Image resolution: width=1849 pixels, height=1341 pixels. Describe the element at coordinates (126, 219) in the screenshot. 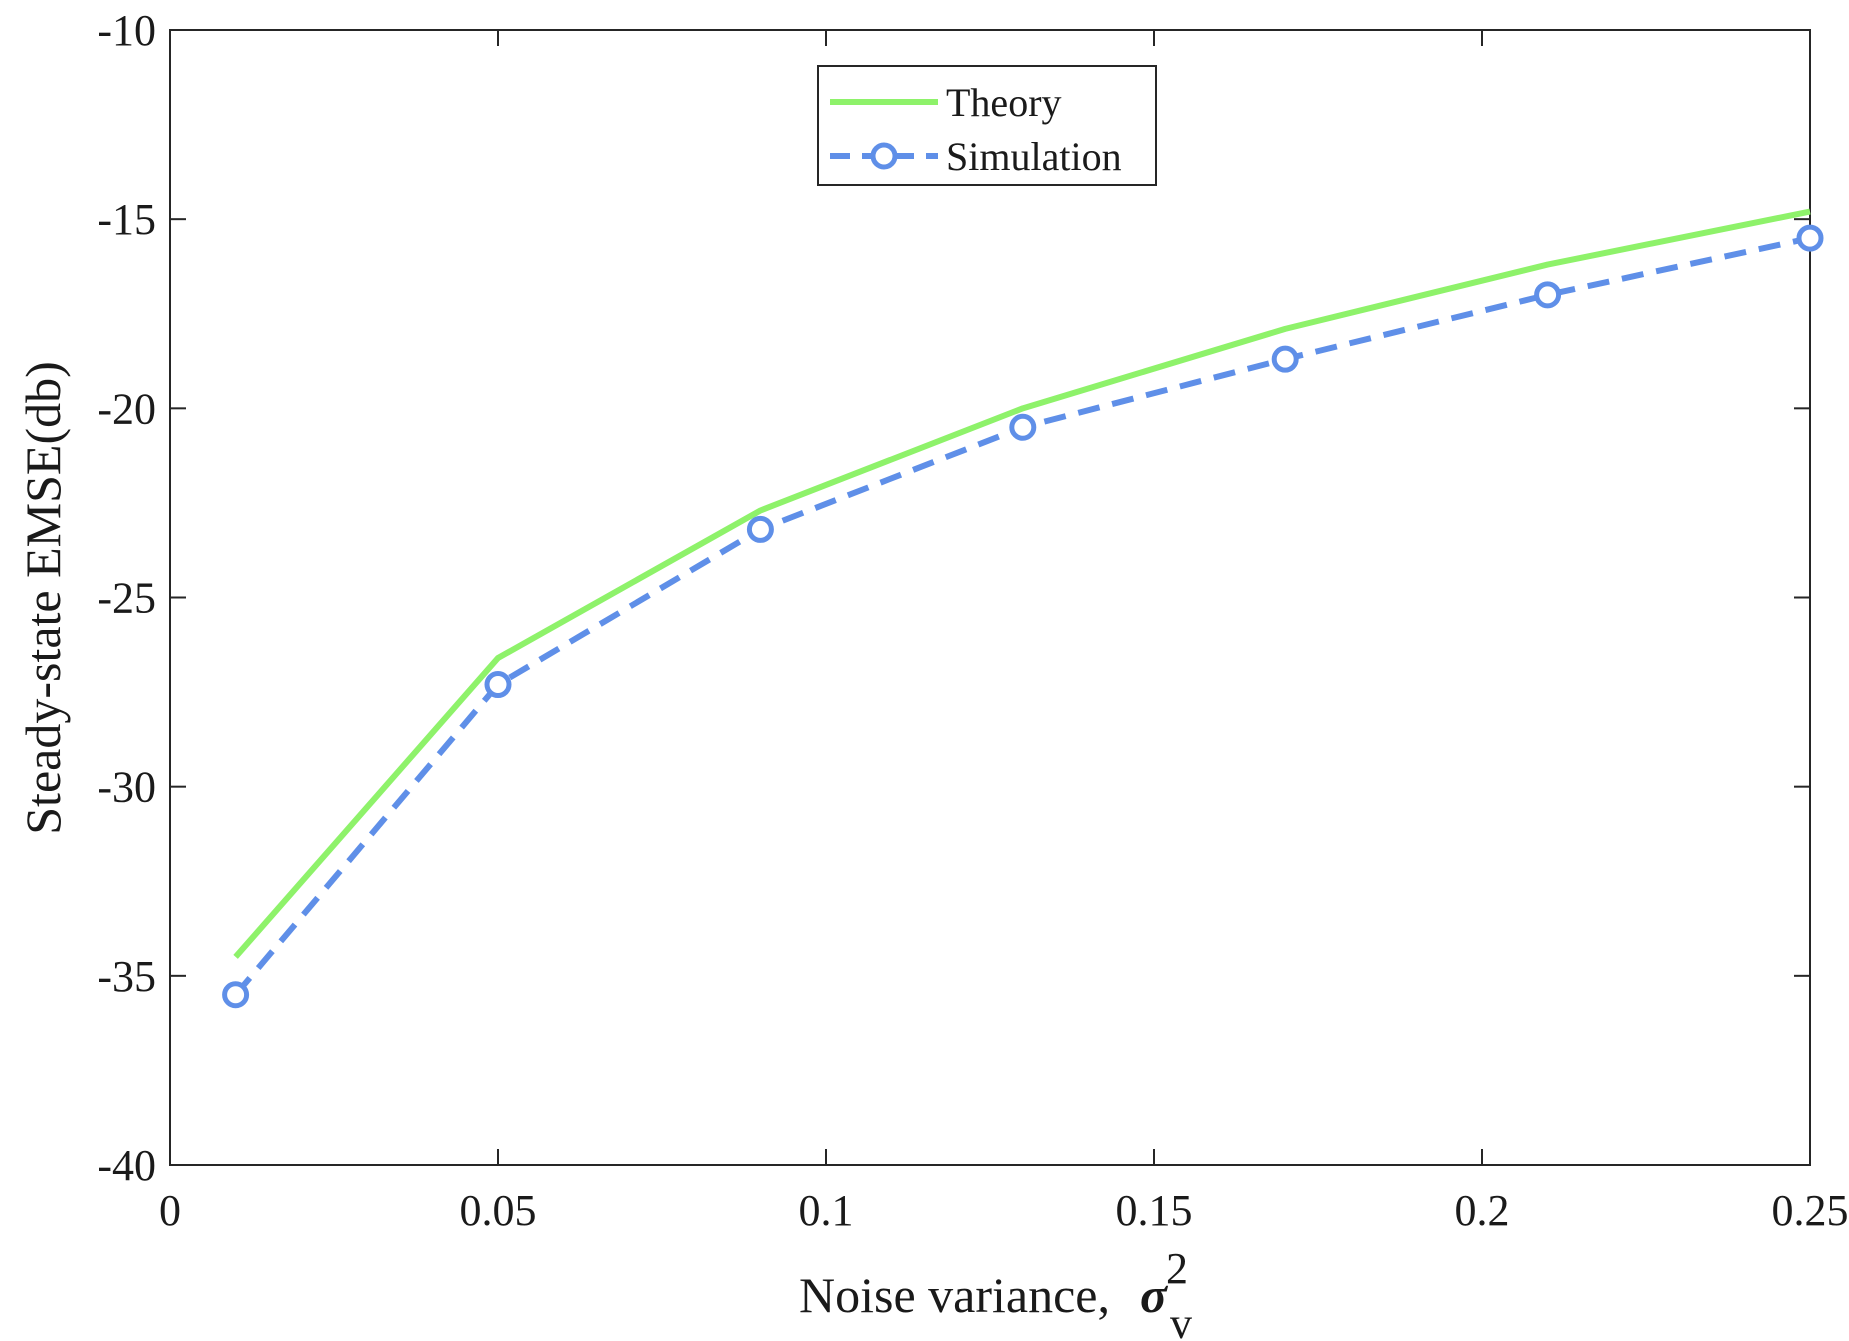

I see `y-tick-label: -15` at that location.